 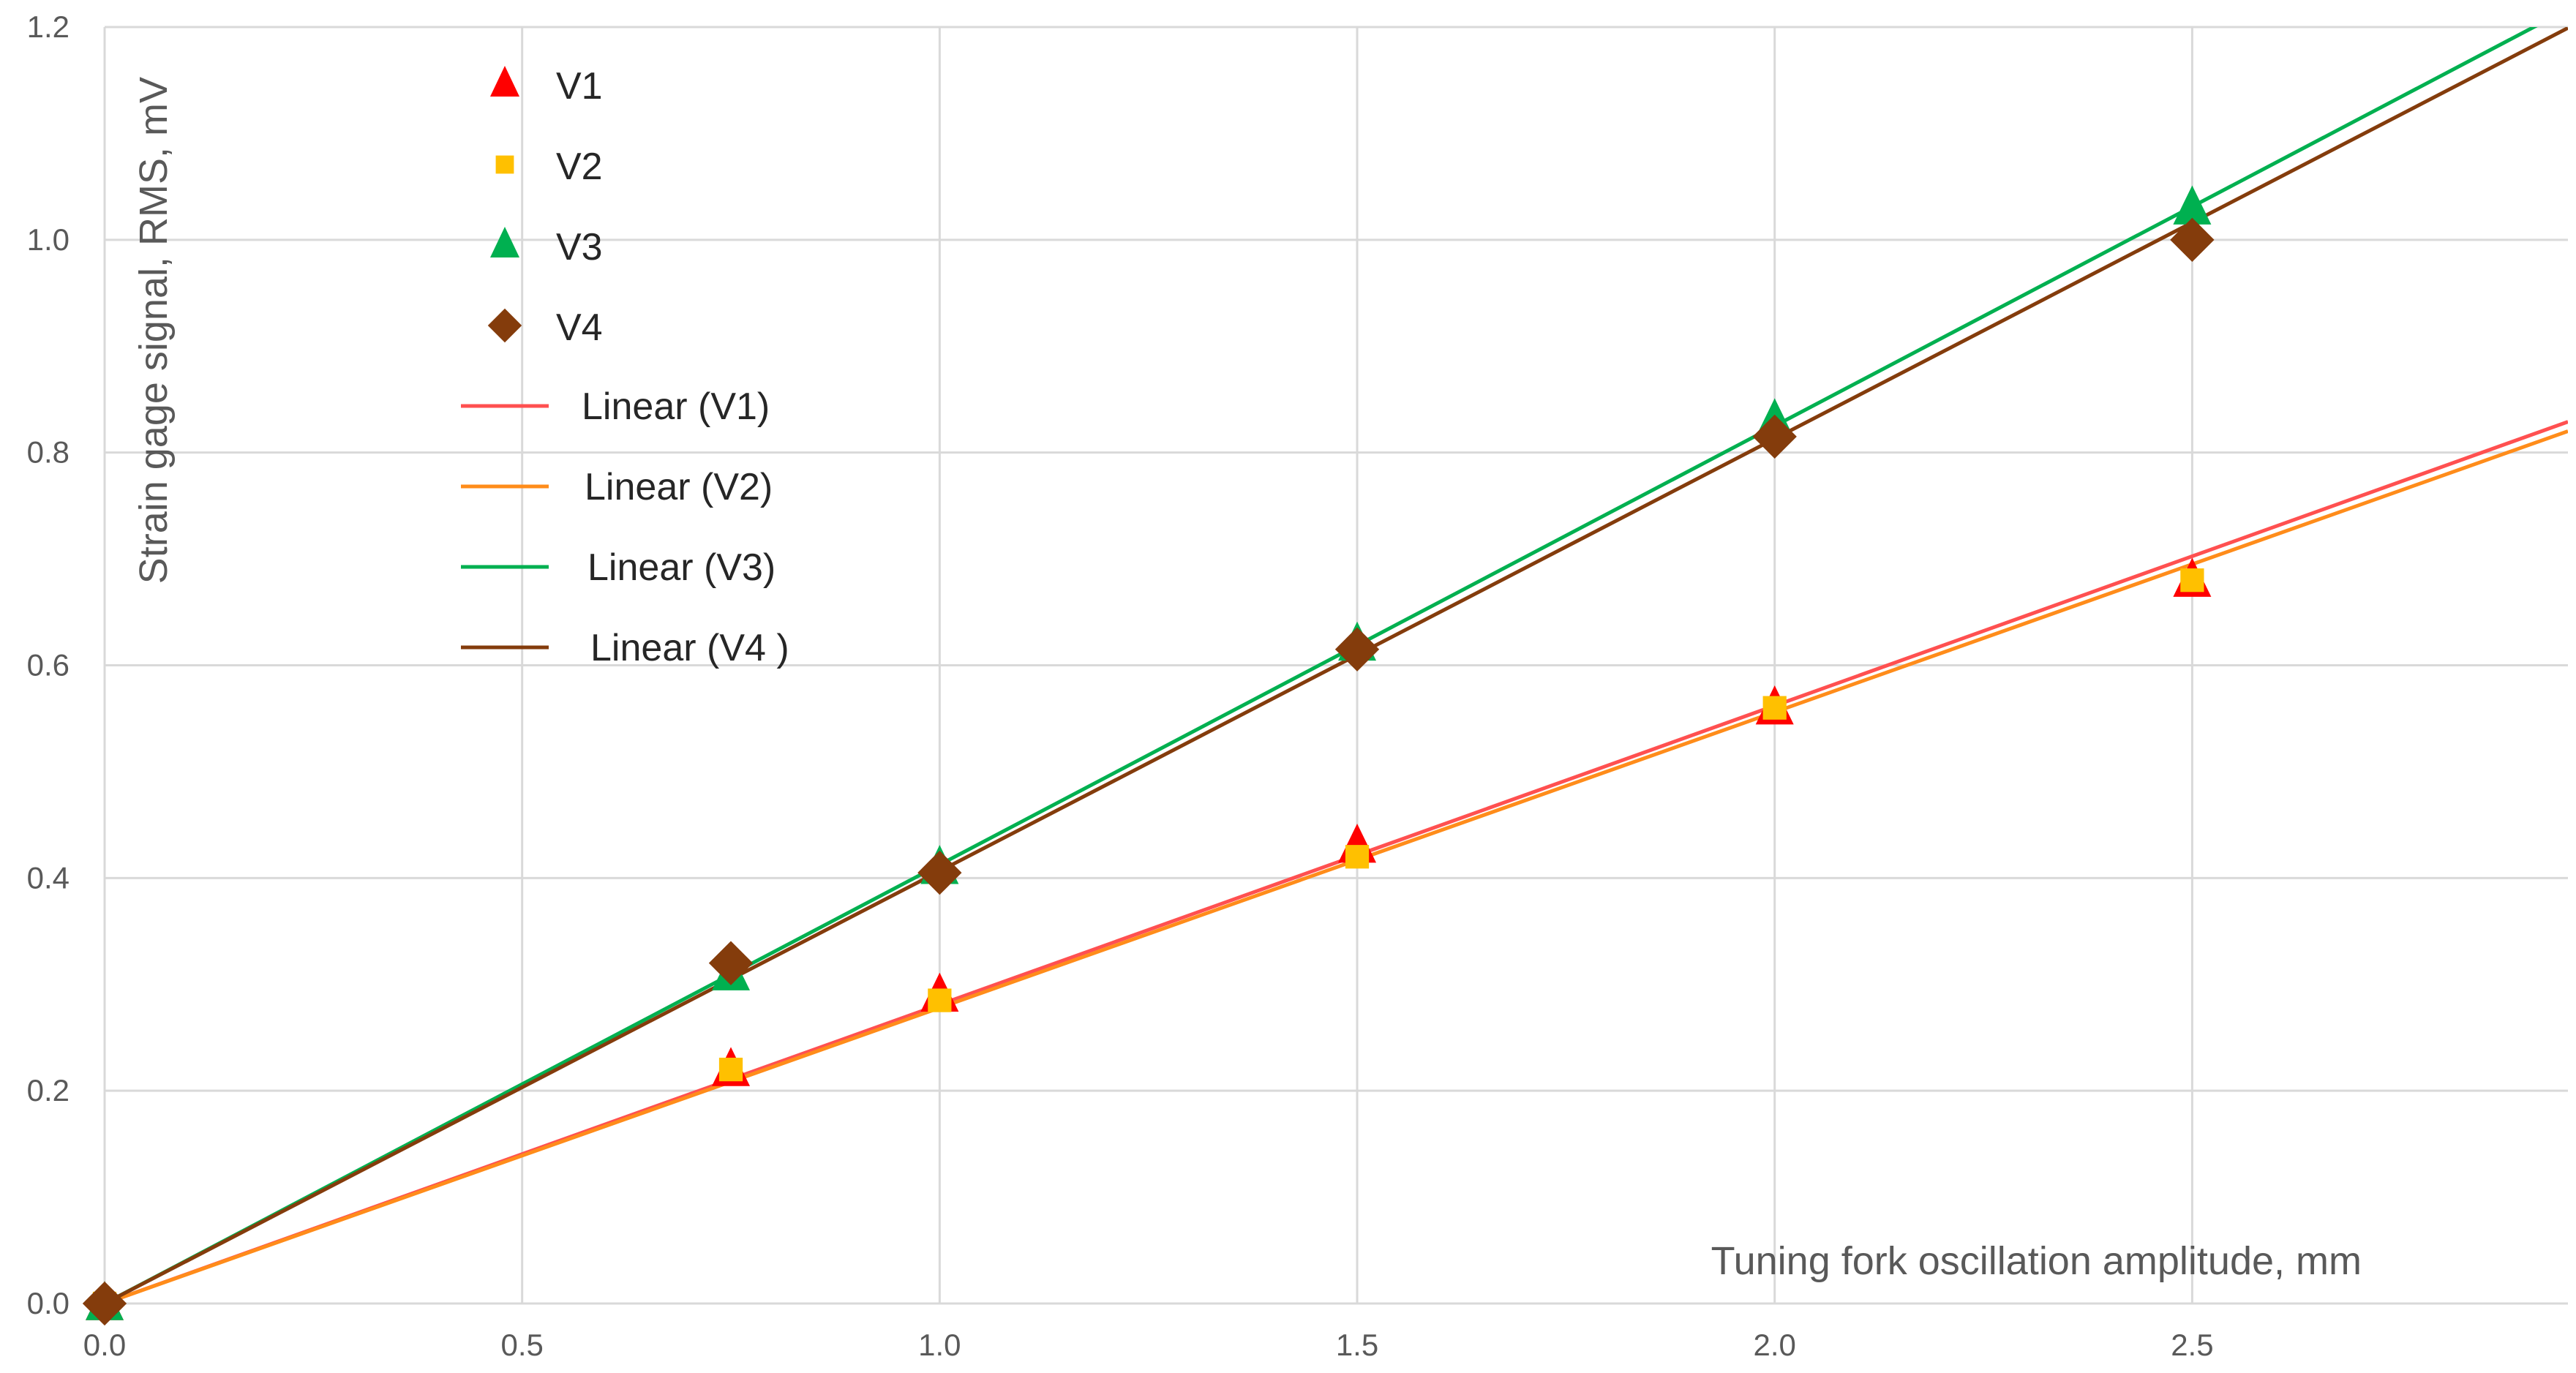 I want to click on legend-label: Linear (V2), so click(x=679, y=487).